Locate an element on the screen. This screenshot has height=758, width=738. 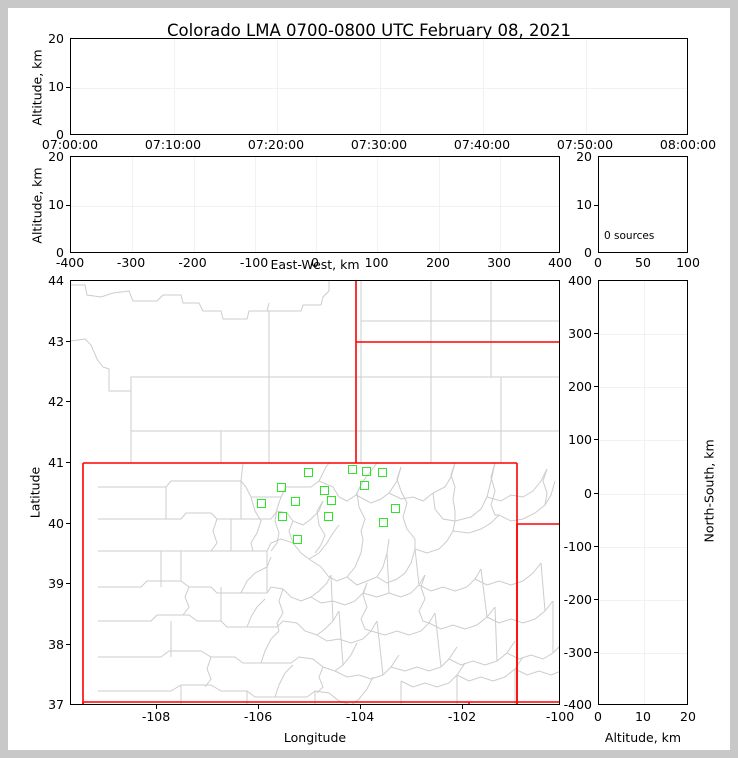
ytick-label: -400 is located at coordinates (577, 704).